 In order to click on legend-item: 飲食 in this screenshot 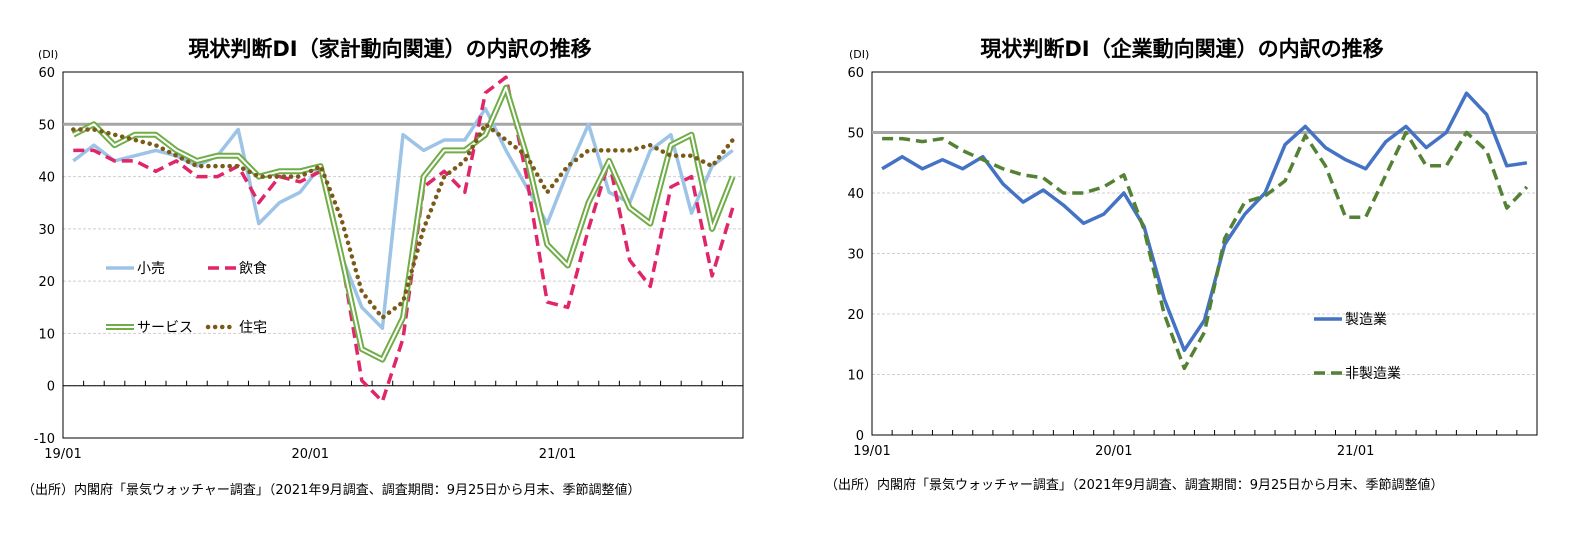, I will do `click(237, 268)`.